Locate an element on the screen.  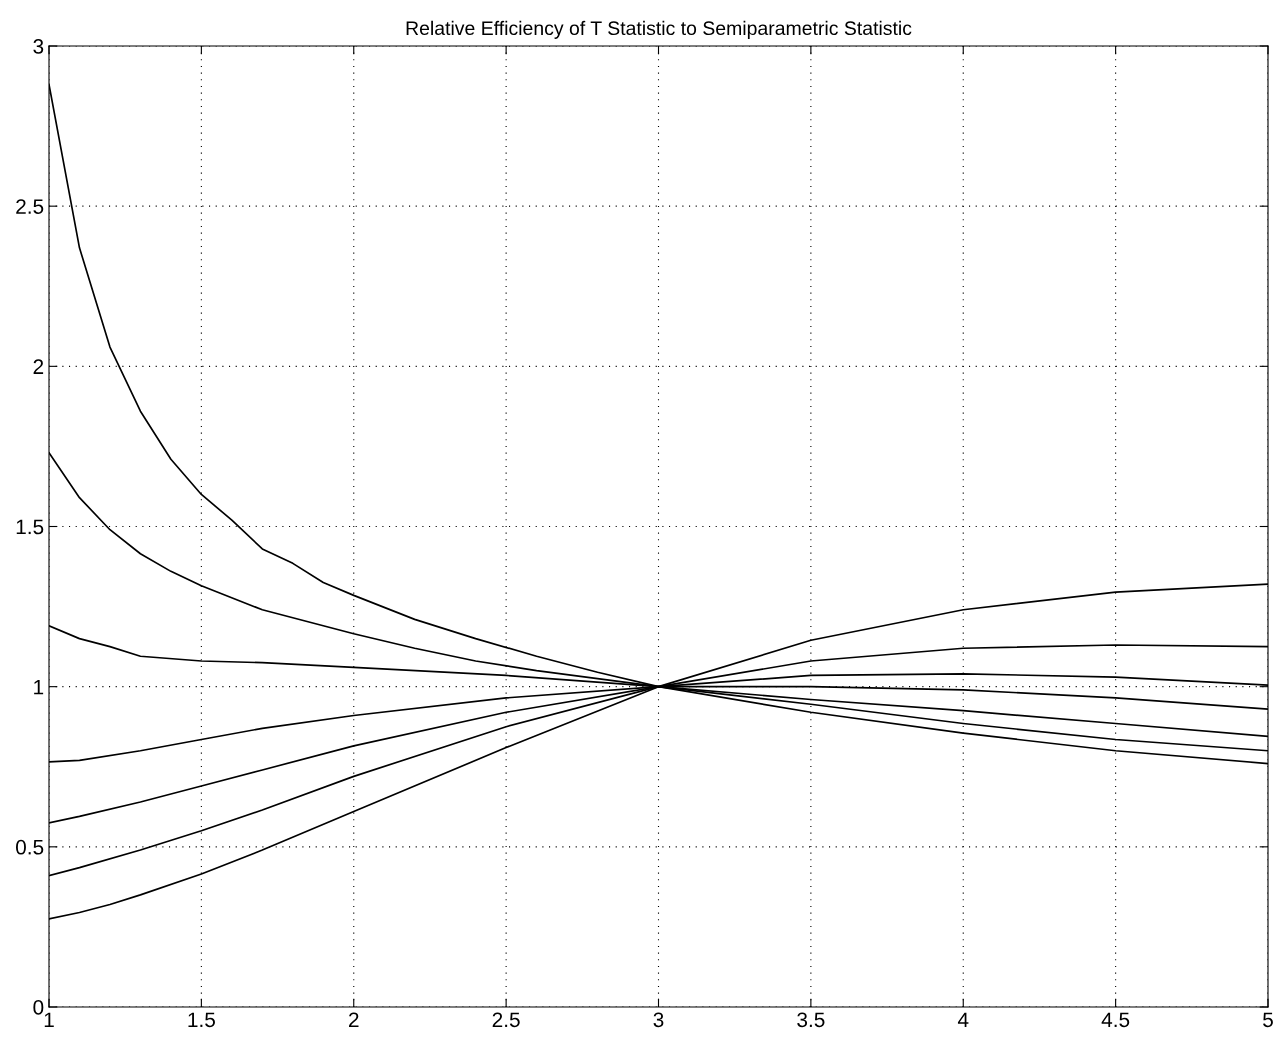
x-tick-label: 5 is located at coordinates (1268, 1020).